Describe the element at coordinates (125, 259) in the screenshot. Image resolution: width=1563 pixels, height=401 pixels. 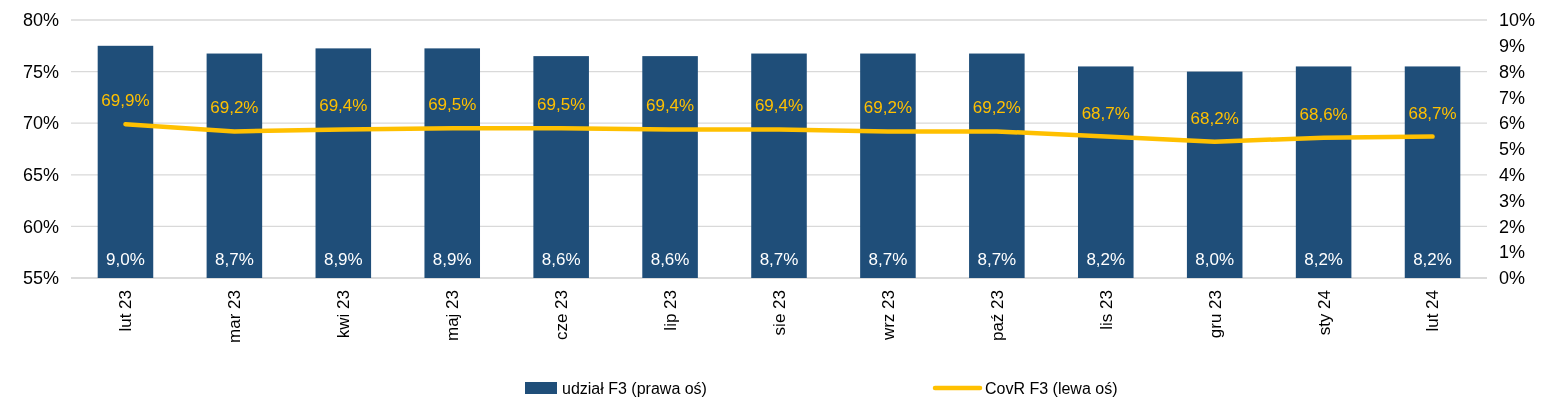
I see `data-label: 9,0%` at that location.